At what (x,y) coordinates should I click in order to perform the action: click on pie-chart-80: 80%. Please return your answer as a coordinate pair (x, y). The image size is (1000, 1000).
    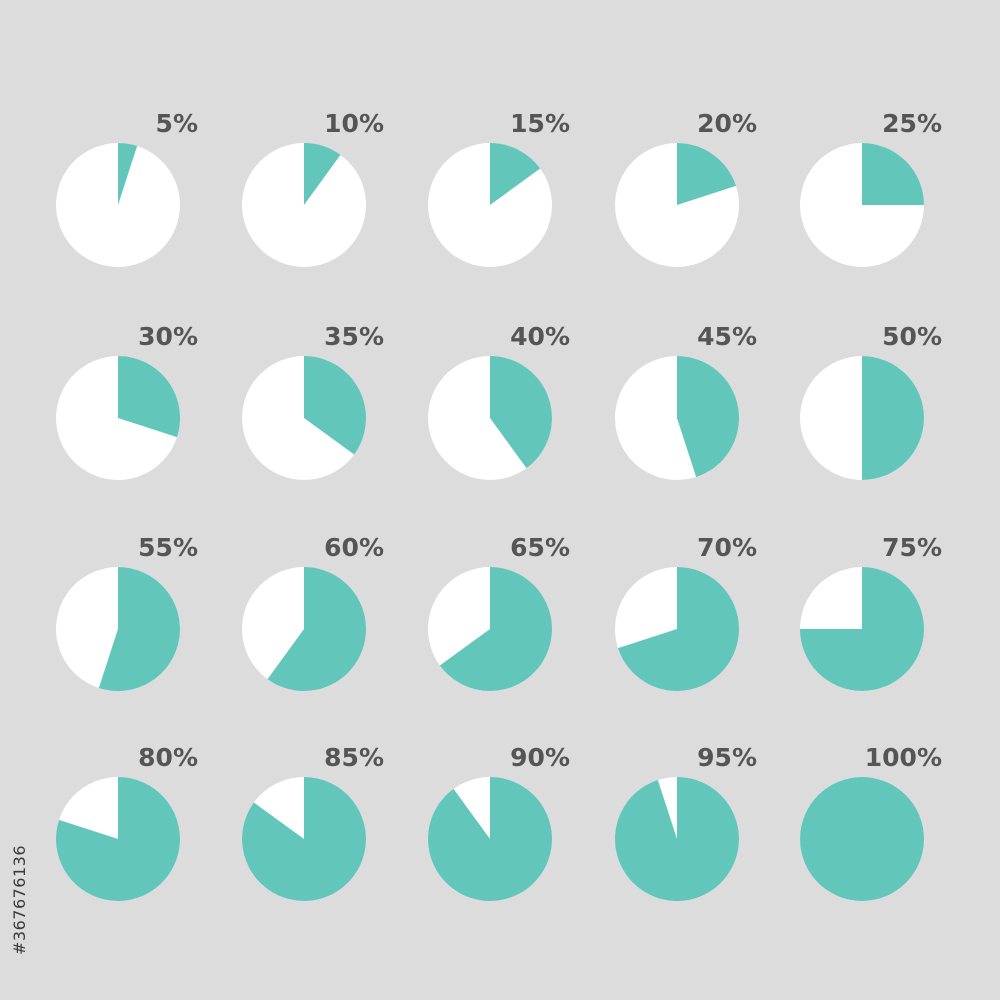
    Looking at the image, I should click on (126, 822).